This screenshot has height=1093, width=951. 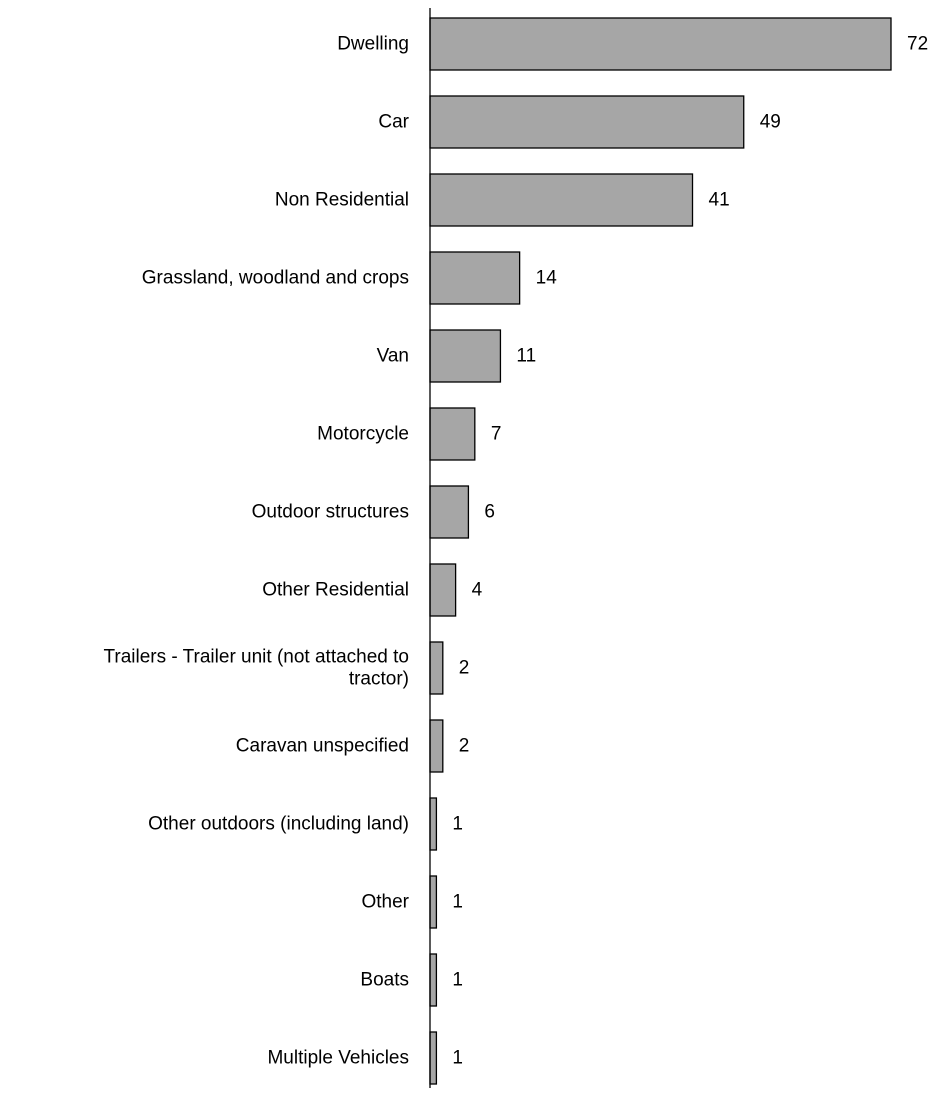 I want to click on category-label: Other, so click(x=385, y=902).